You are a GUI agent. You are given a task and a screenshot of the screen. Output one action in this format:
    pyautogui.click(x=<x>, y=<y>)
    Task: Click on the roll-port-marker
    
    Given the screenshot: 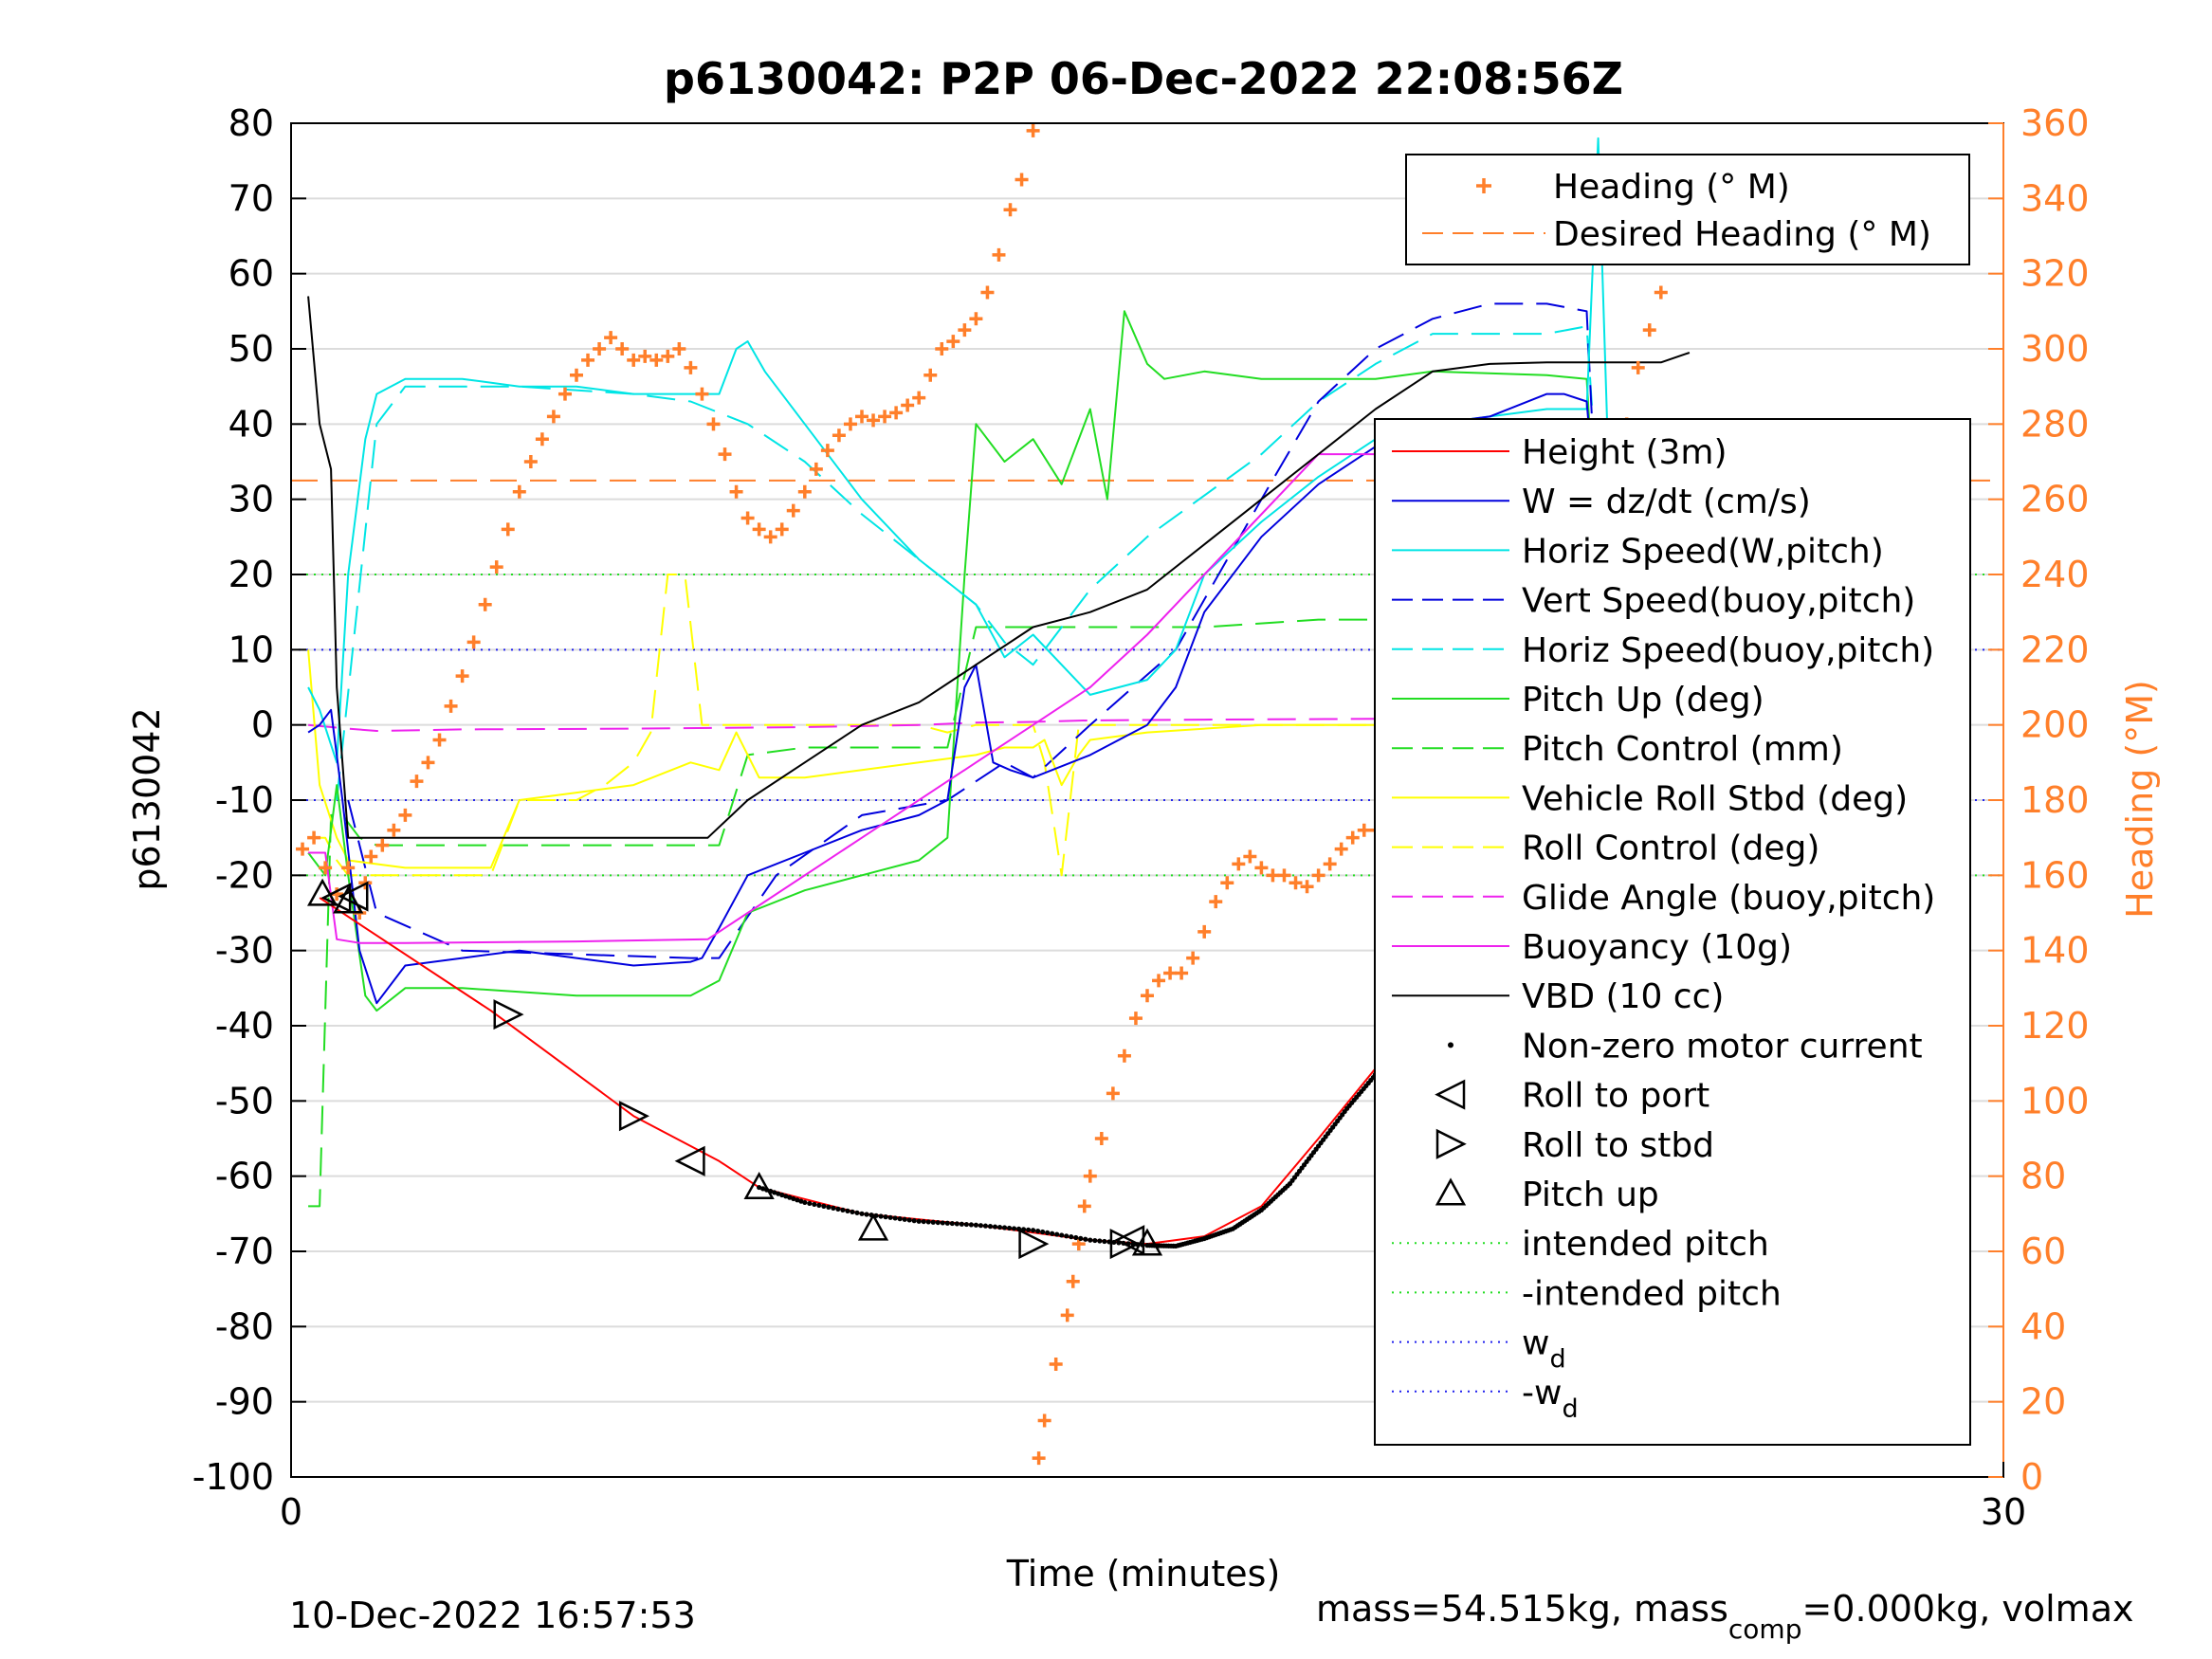 What is the action you would take?
    pyautogui.click(x=689, y=1160)
    